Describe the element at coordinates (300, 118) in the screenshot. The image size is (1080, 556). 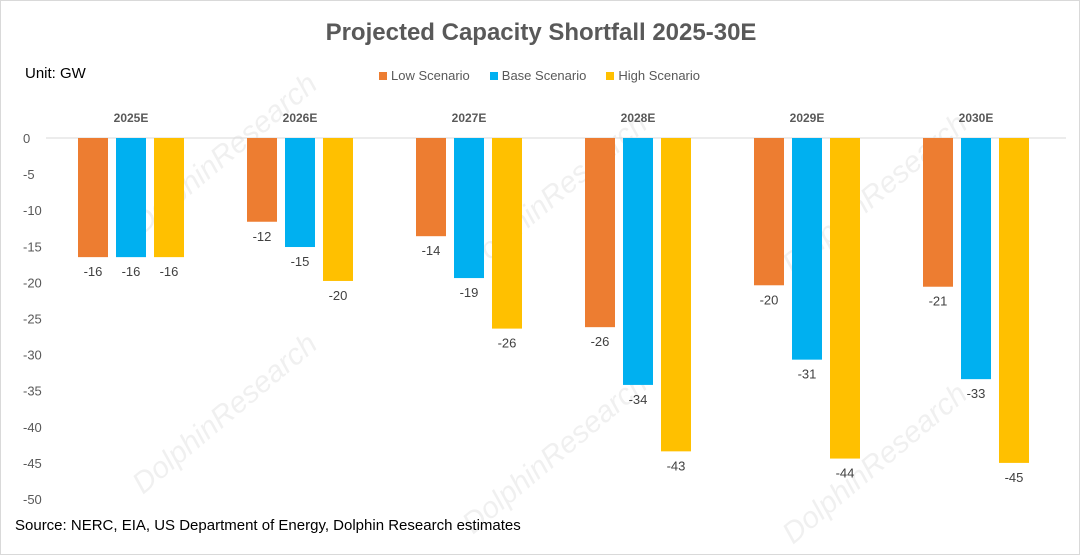
I see `category-label: 2026E` at that location.